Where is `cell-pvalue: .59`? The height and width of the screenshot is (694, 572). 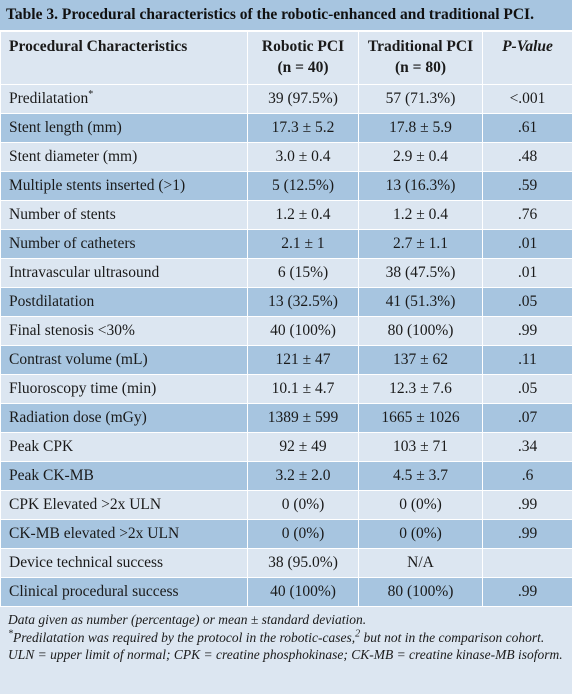
cell-pvalue: .59 is located at coordinates (527, 186).